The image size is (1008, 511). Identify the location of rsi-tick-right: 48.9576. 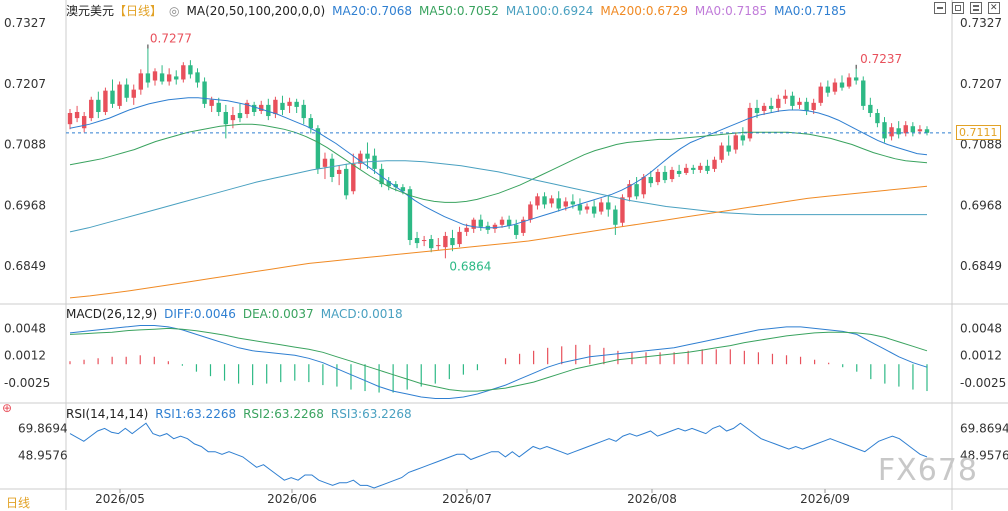
(984, 456).